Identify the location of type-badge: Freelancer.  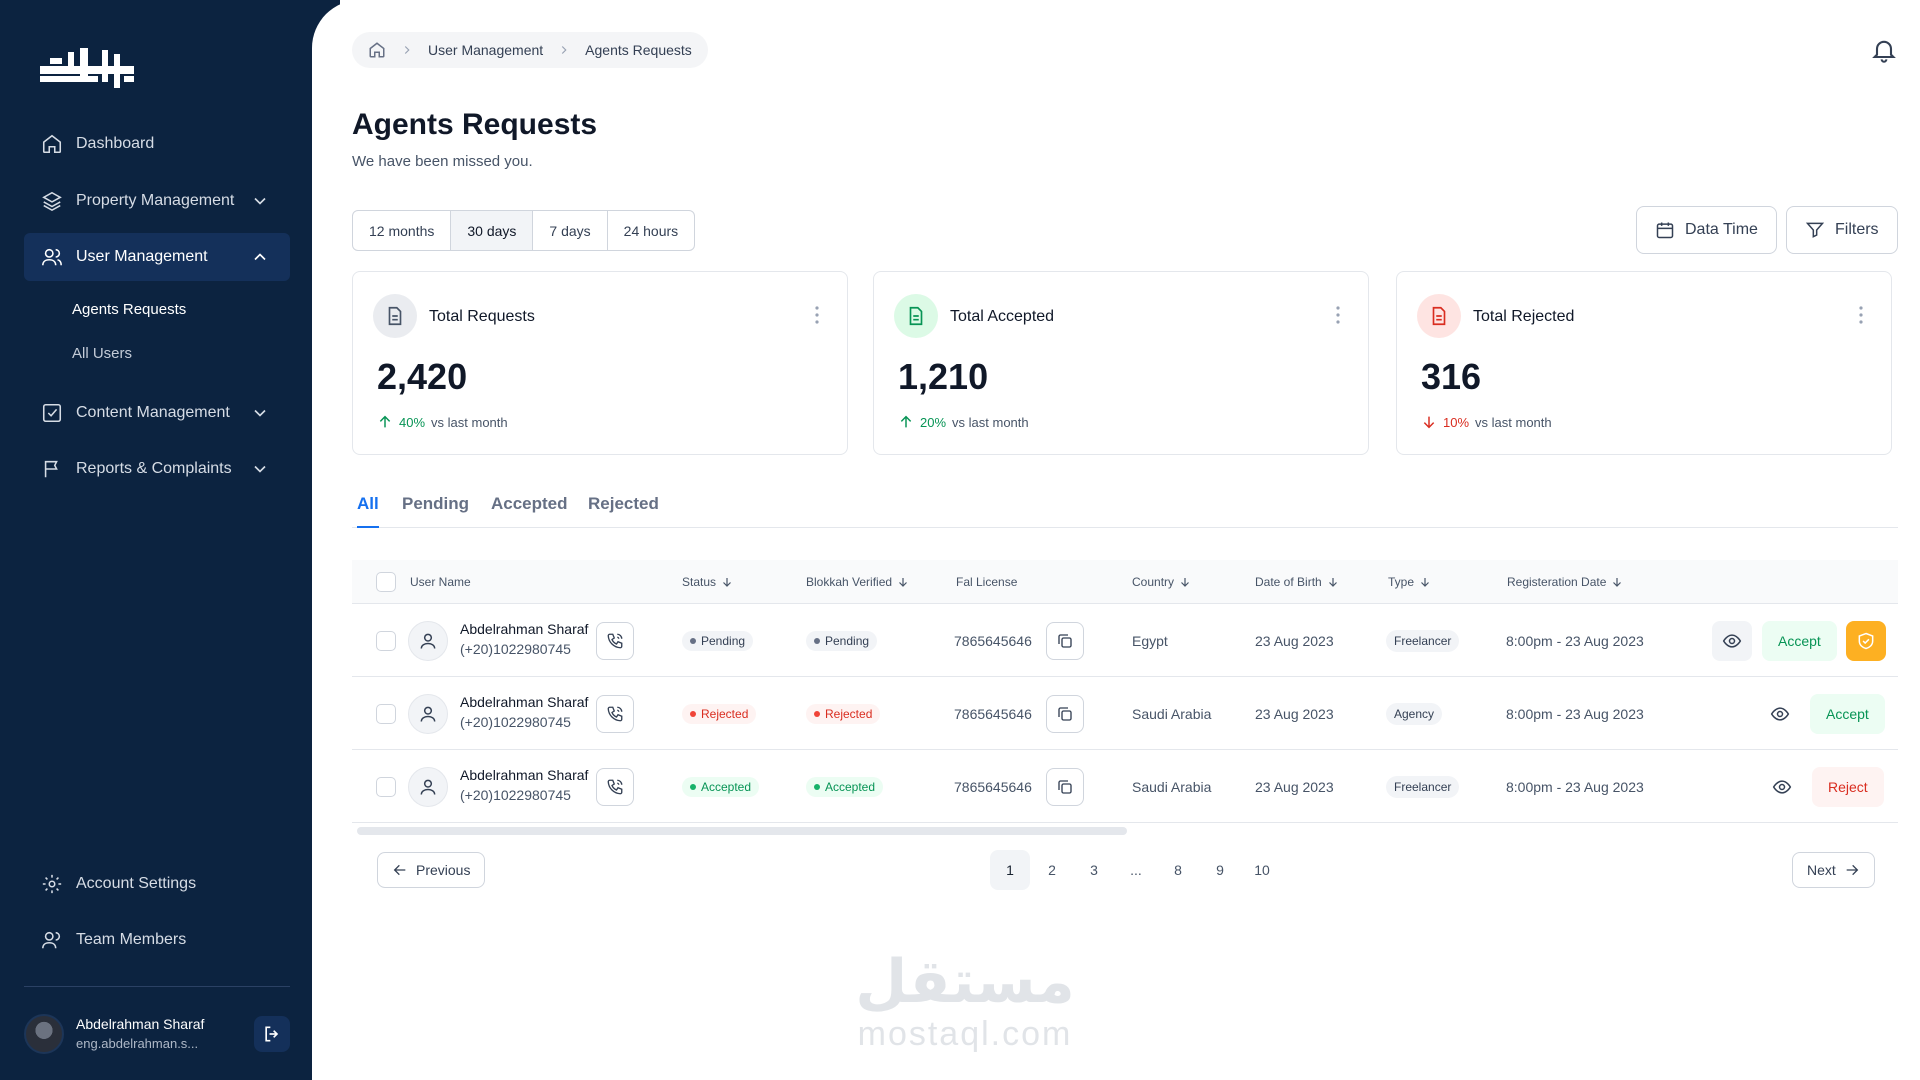
(1423, 641).